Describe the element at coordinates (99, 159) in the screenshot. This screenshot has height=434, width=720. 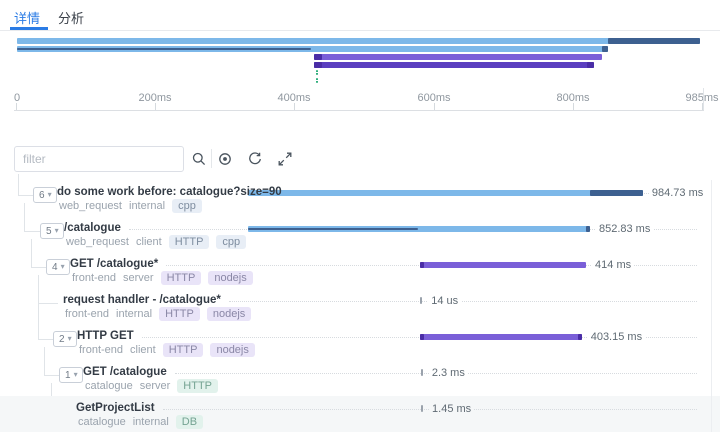
I see `filter-input` at that location.